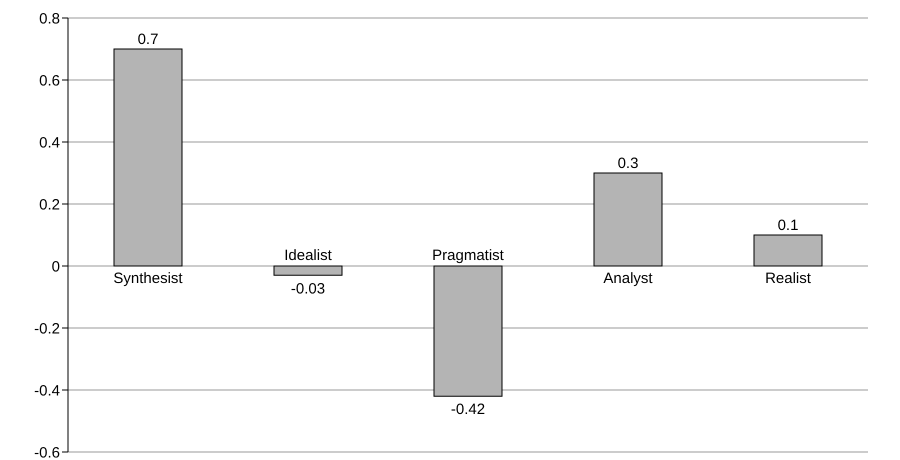 Image resolution: width=900 pixels, height=460 pixels. What do you see at coordinates (308, 255) in the screenshot?
I see `x-tick-label: Idealist` at bounding box center [308, 255].